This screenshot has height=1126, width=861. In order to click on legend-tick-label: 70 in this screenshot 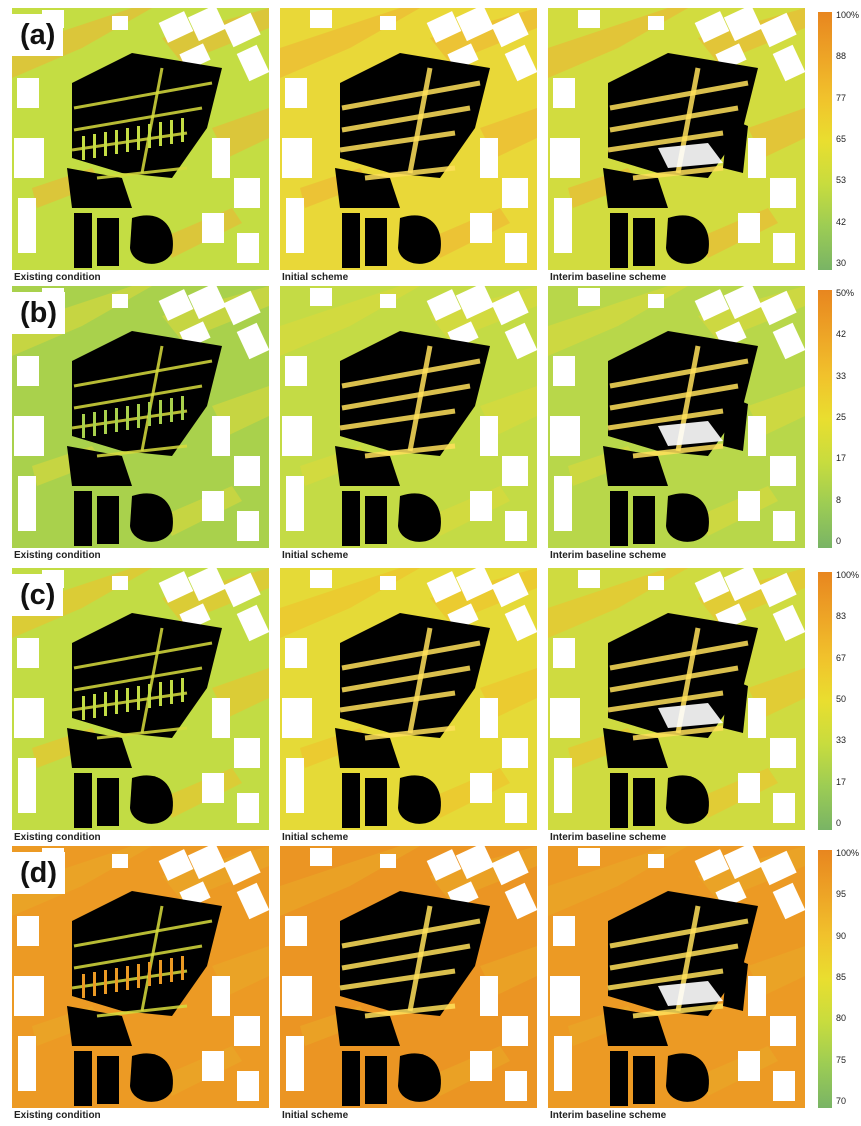, I will do `click(841, 1101)`.